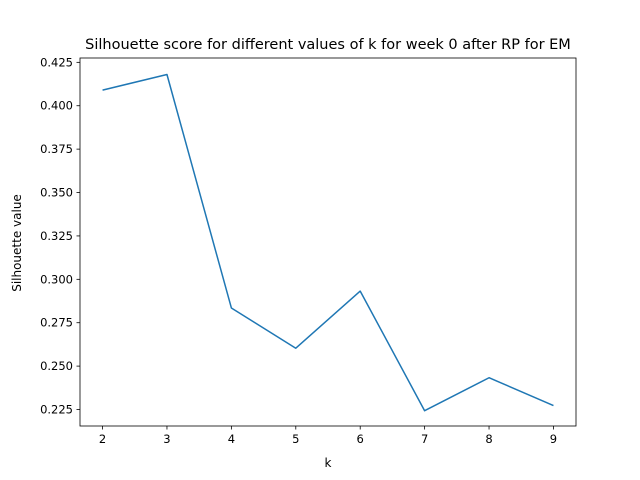 The image size is (640, 480). Describe the element at coordinates (56, 366) in the screenshot. I see `y-tick-label: 0.250` at that location.